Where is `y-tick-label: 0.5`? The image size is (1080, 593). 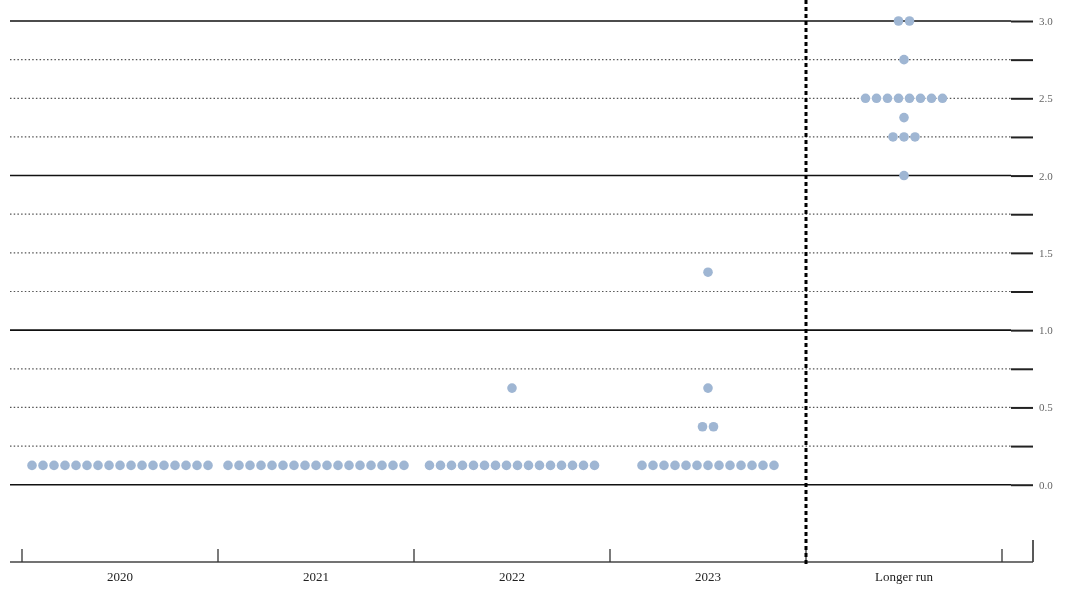
y-tick-label: 0.5 is located at coordinates (1046, 407).